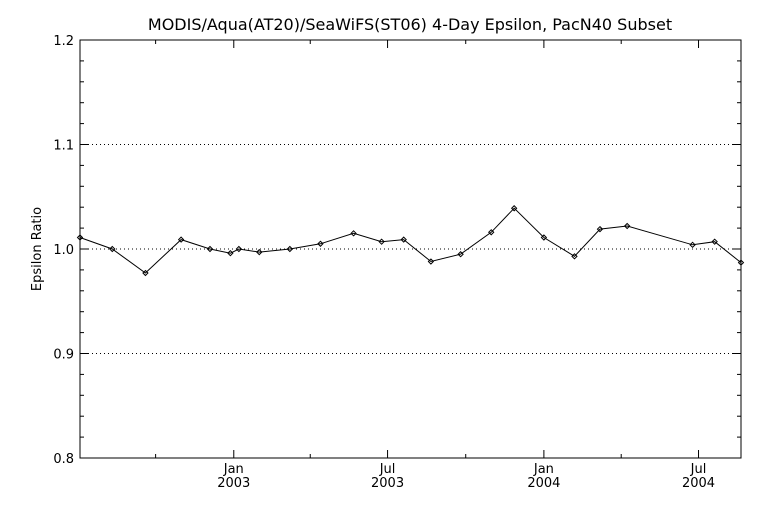 This screenshot has width=768, height=512. I want to click on series-line, so click(410, 240).